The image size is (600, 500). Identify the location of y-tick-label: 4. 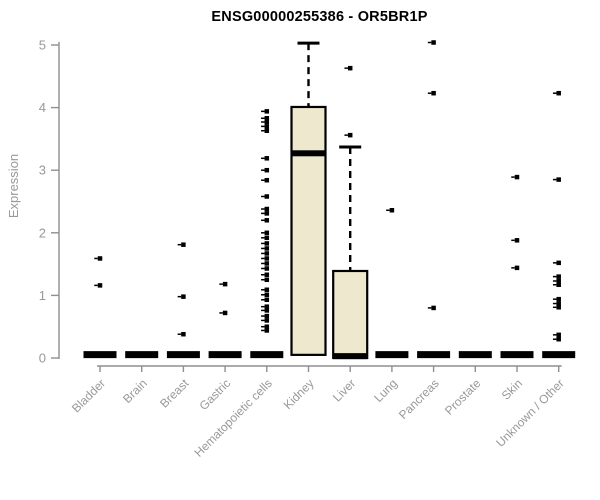
(42, 107).